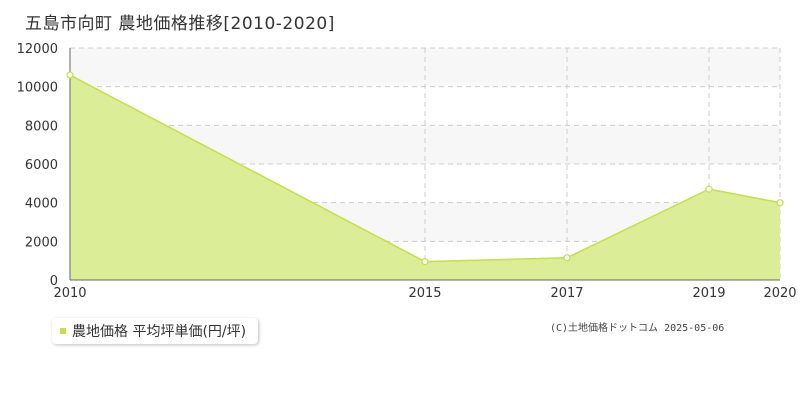 The image size is (800, 400). I want to click on copyright: (C)土地価格ドットコム 2025-05-06, so click(637, 328).